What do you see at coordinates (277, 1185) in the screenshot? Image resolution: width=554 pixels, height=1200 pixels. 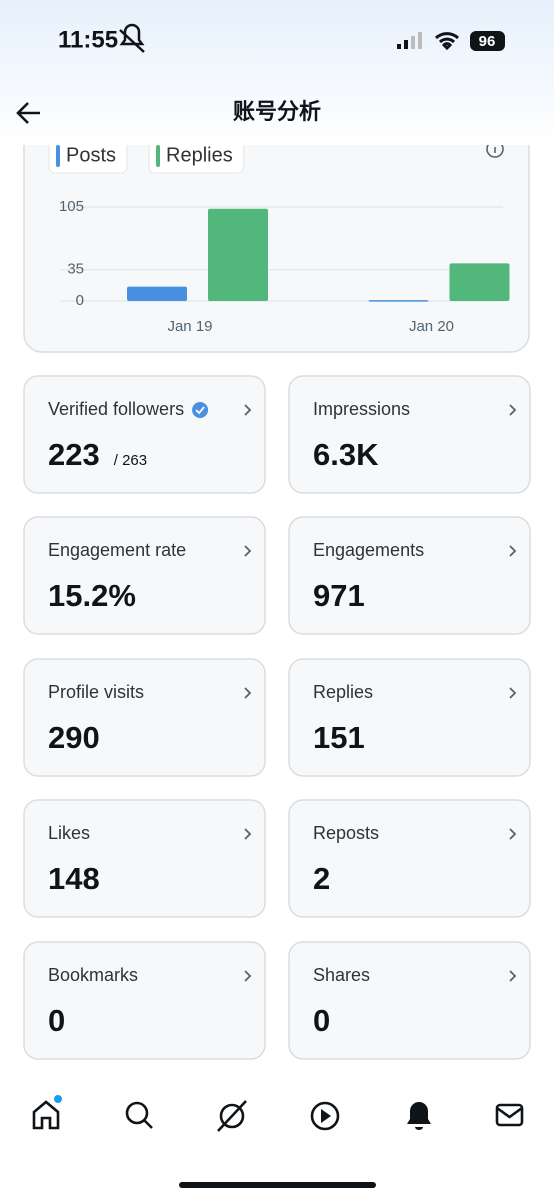 I see `home-indicator` at bounding box center [277, 1185].